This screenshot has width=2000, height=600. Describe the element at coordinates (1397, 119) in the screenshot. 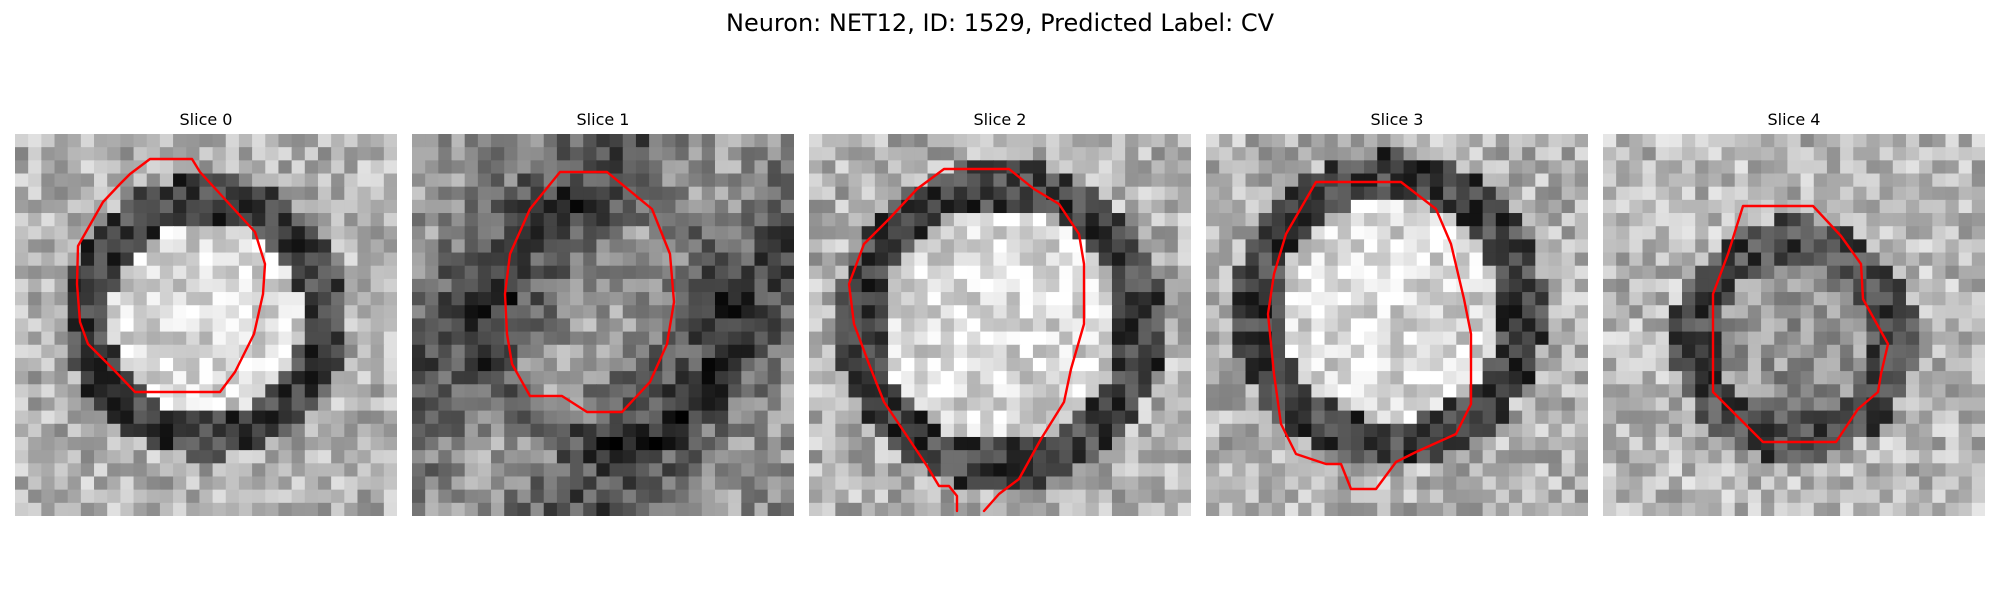

I see `slice-title-3: Slice 3` at that location.